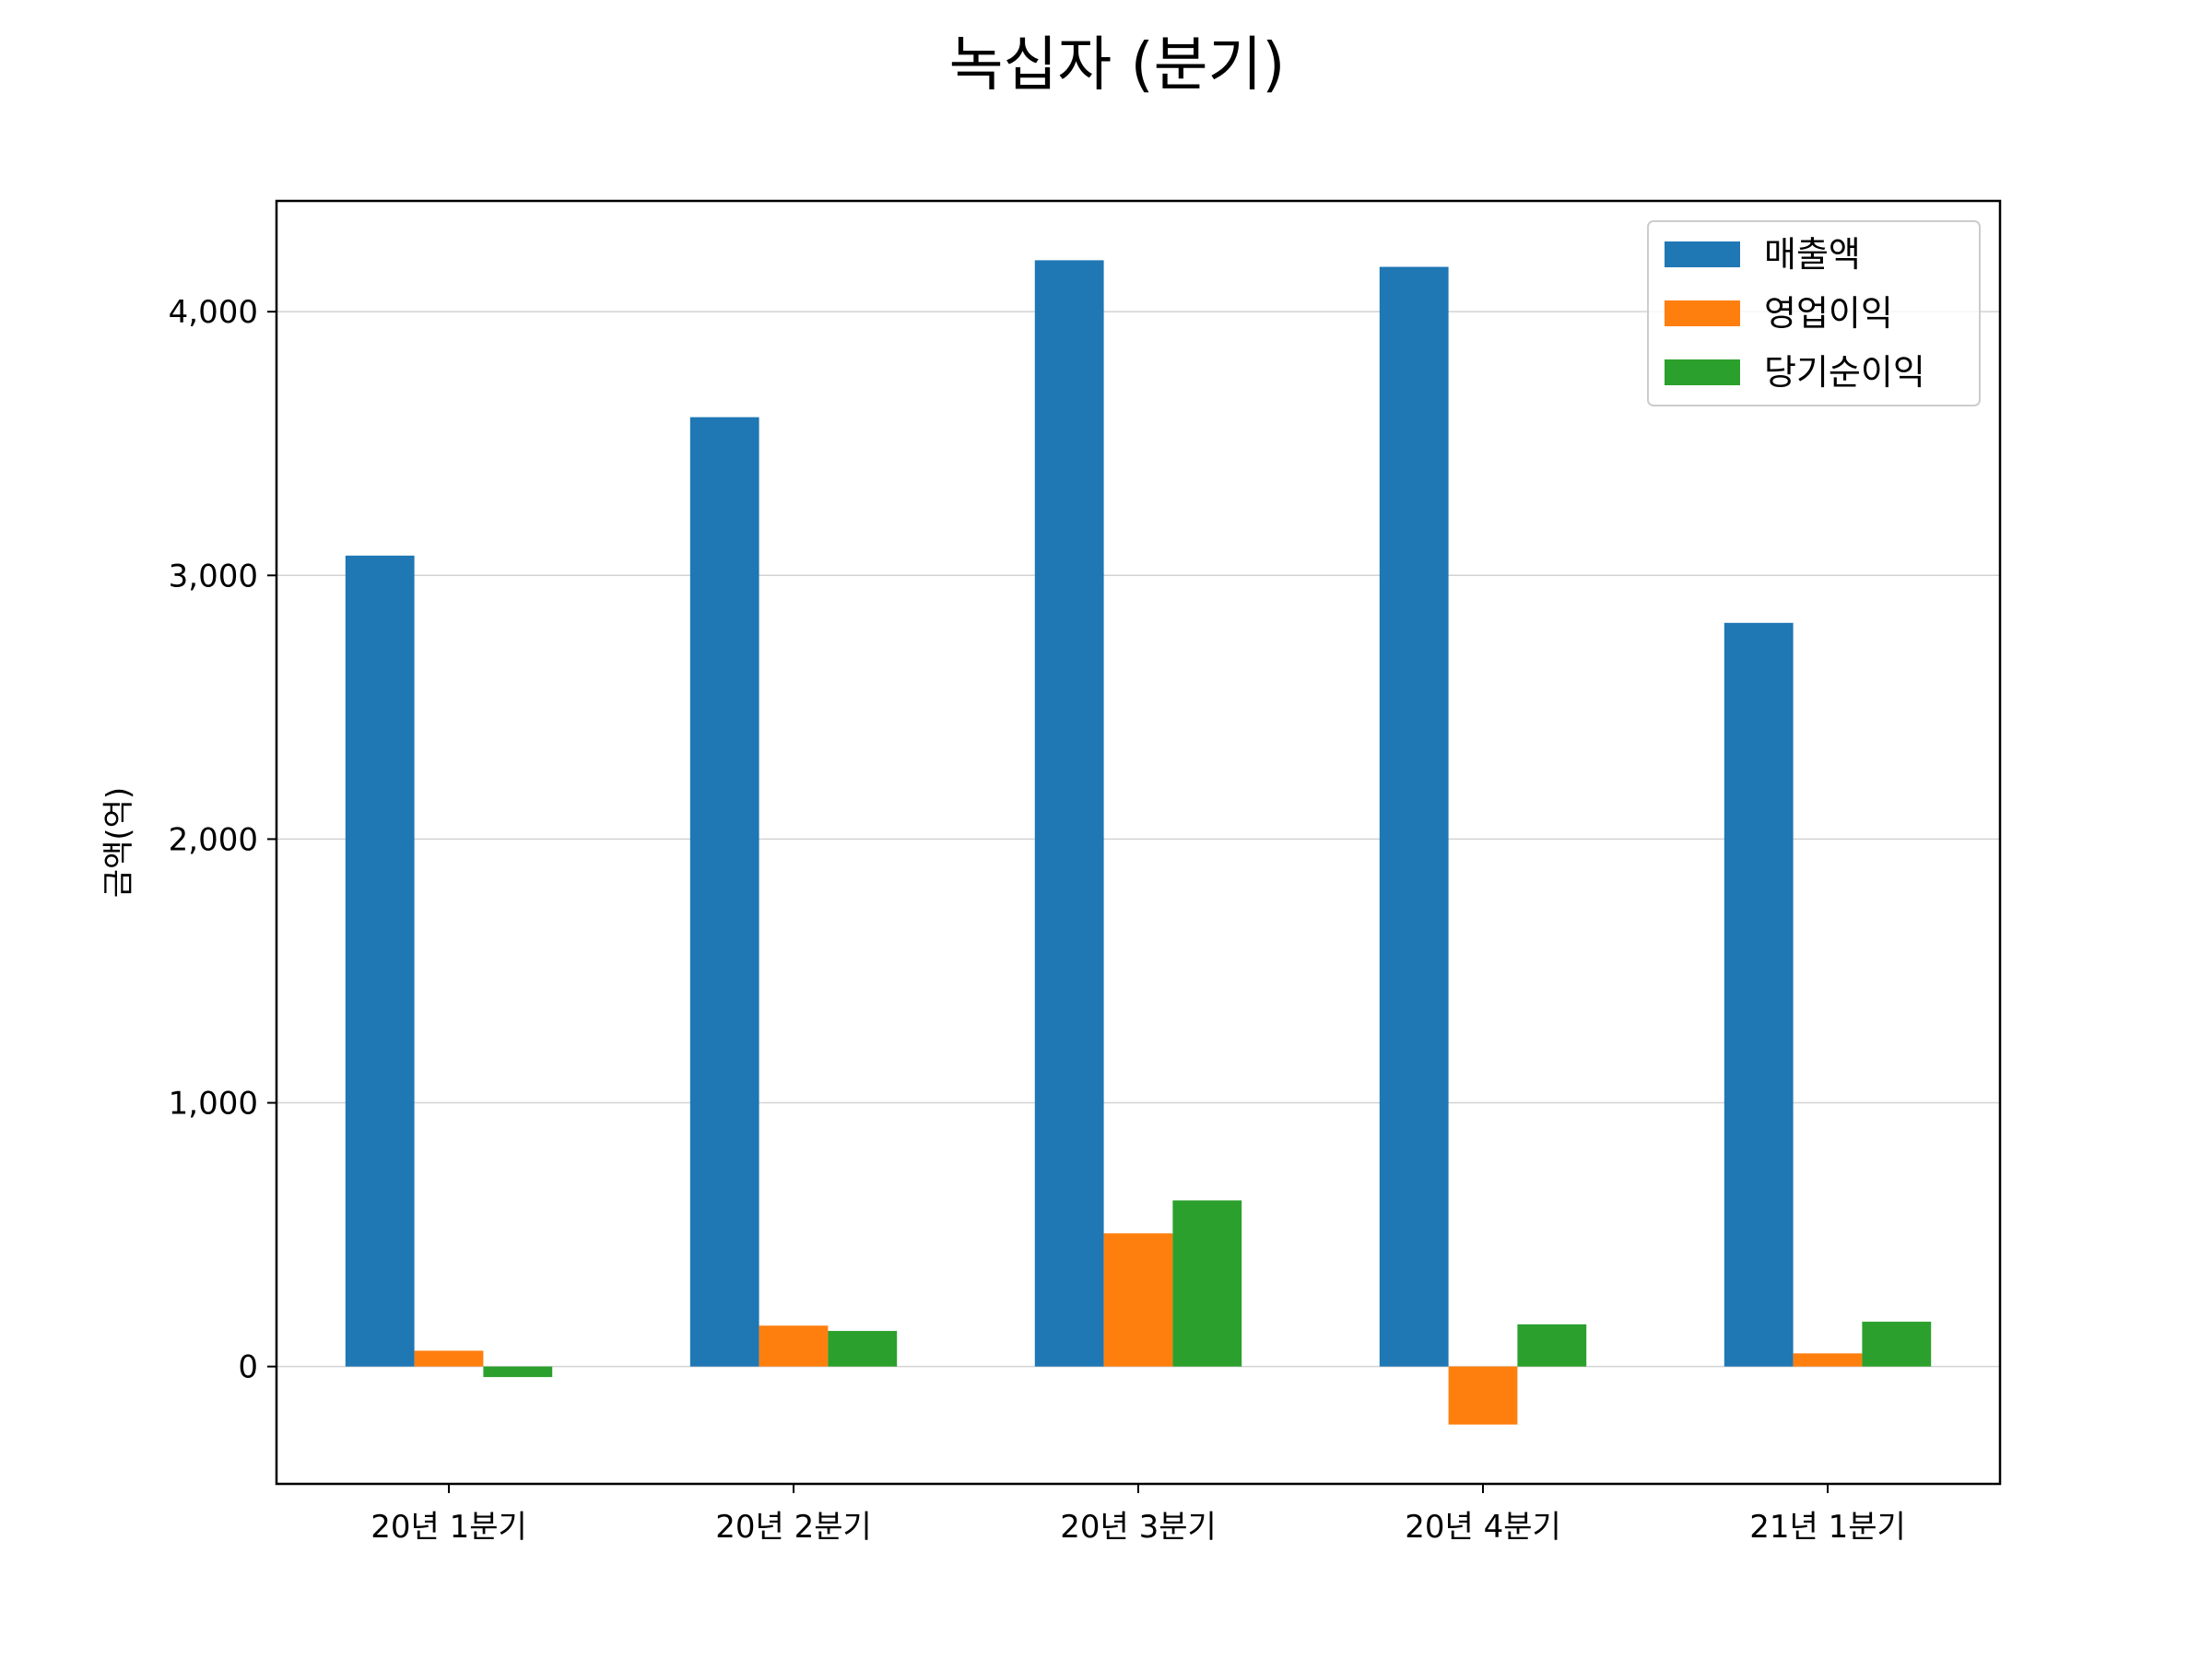 This screenshot has width=2212, height=1659. What do you see at coordinates (213, 312) in the screenshot?
I see `y-tick-label-4: 4,000` at bounding box center [213, 312].